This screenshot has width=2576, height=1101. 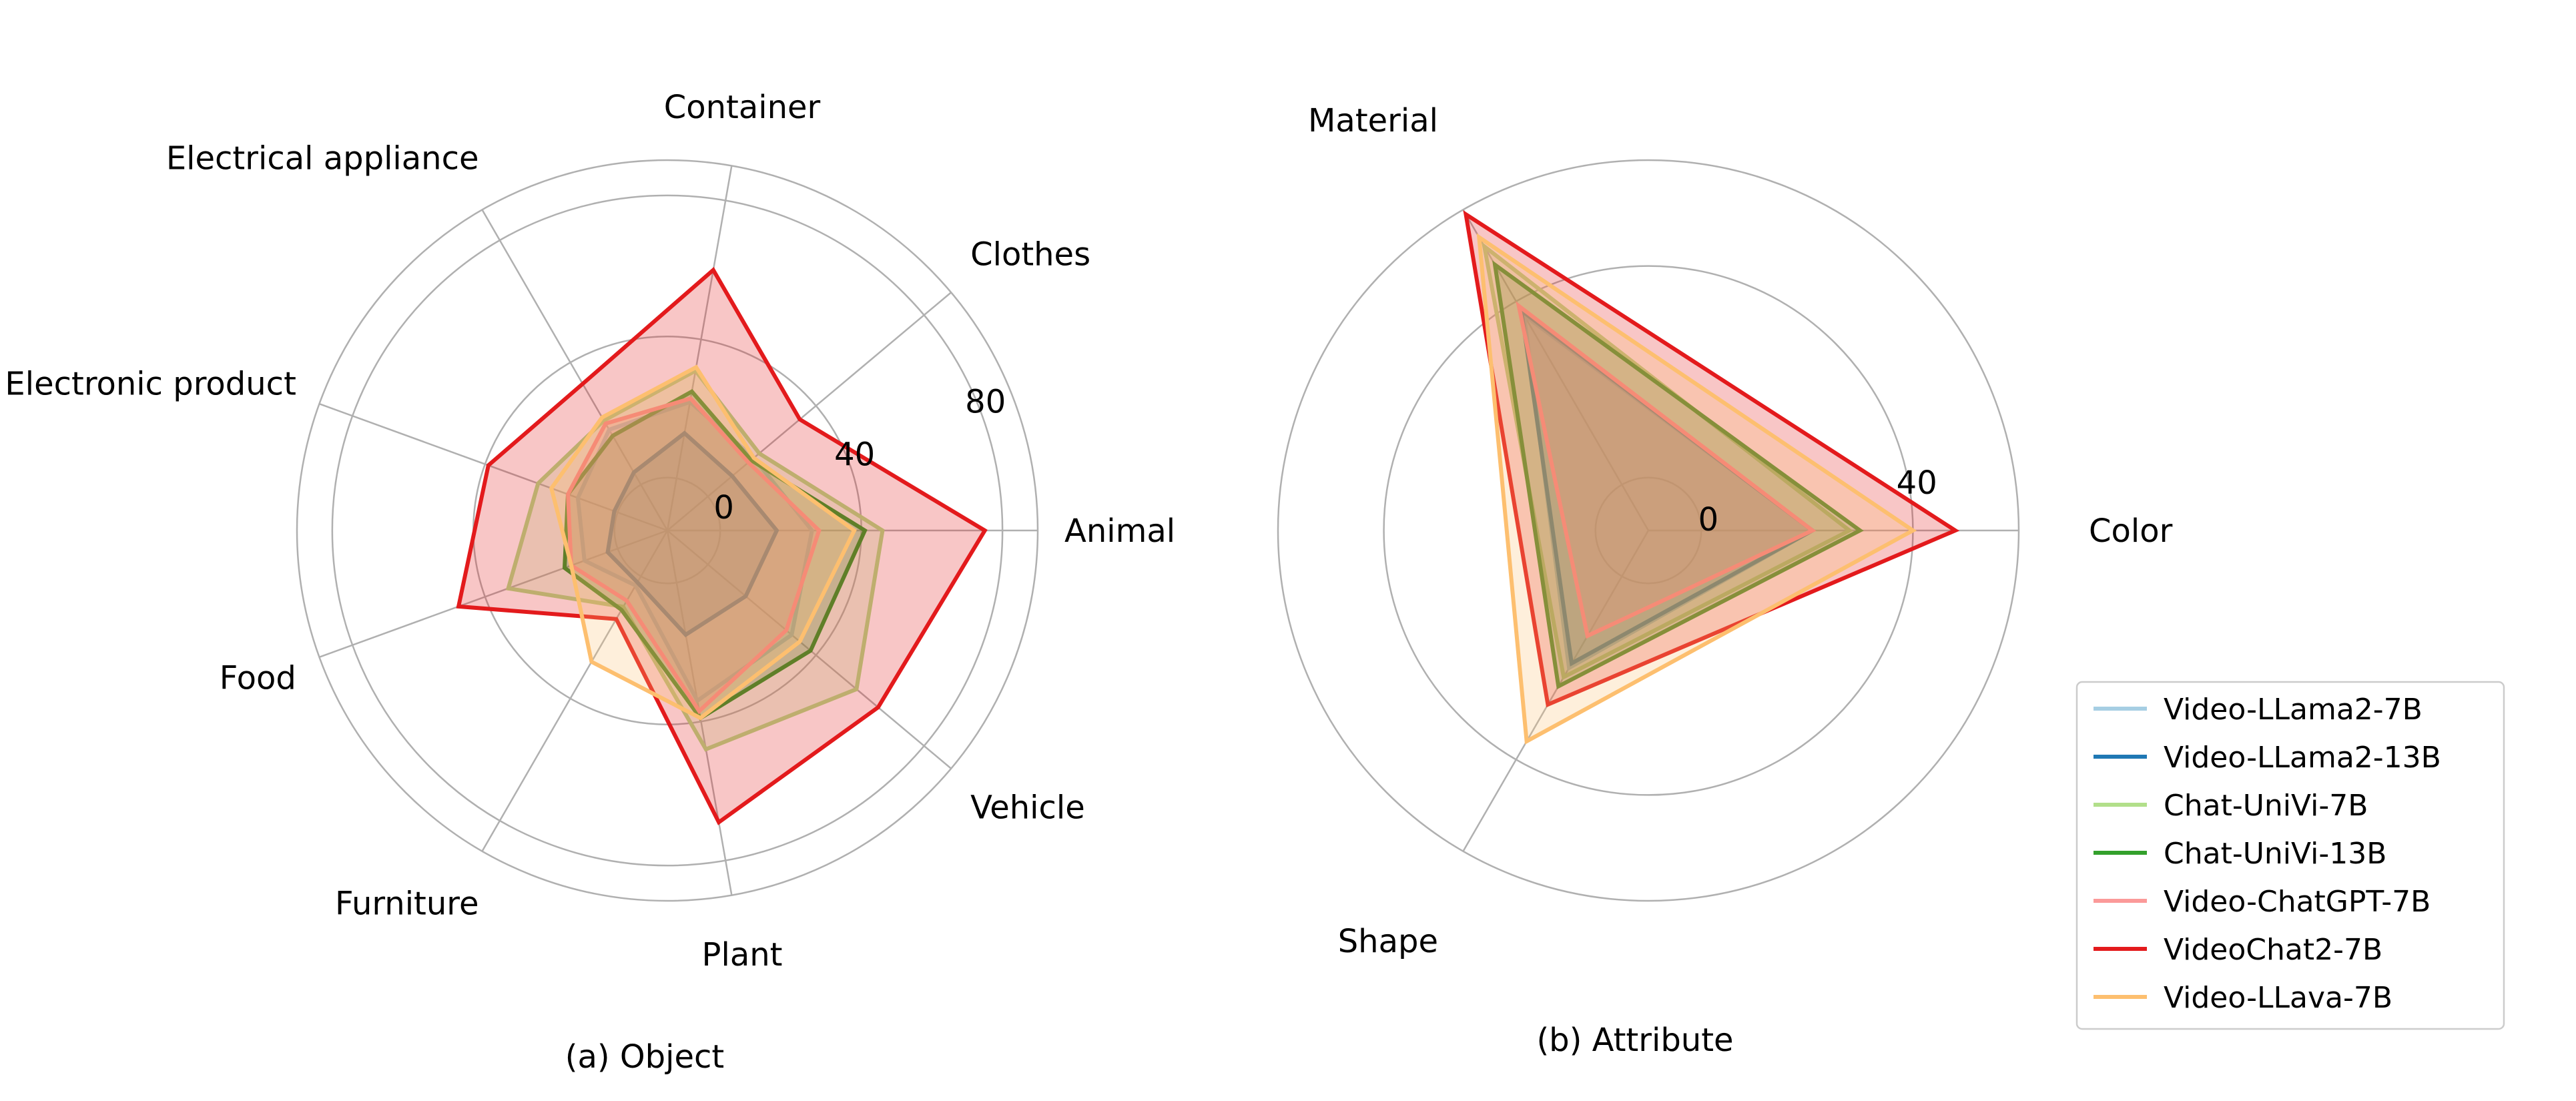 I want to click on object-series-video-llama2-13b, so click(x=692, y=534).